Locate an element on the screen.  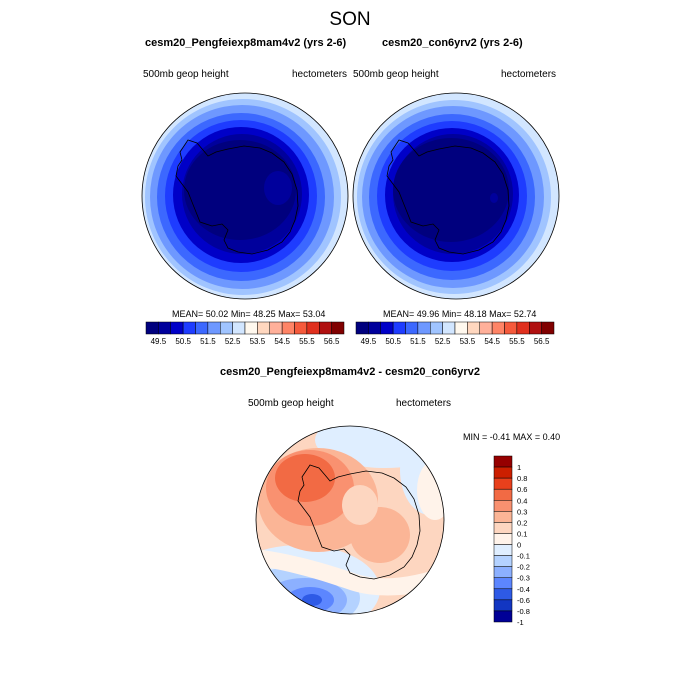
colorbar-right-label: 49.5 is located at coordinates (369, 341).